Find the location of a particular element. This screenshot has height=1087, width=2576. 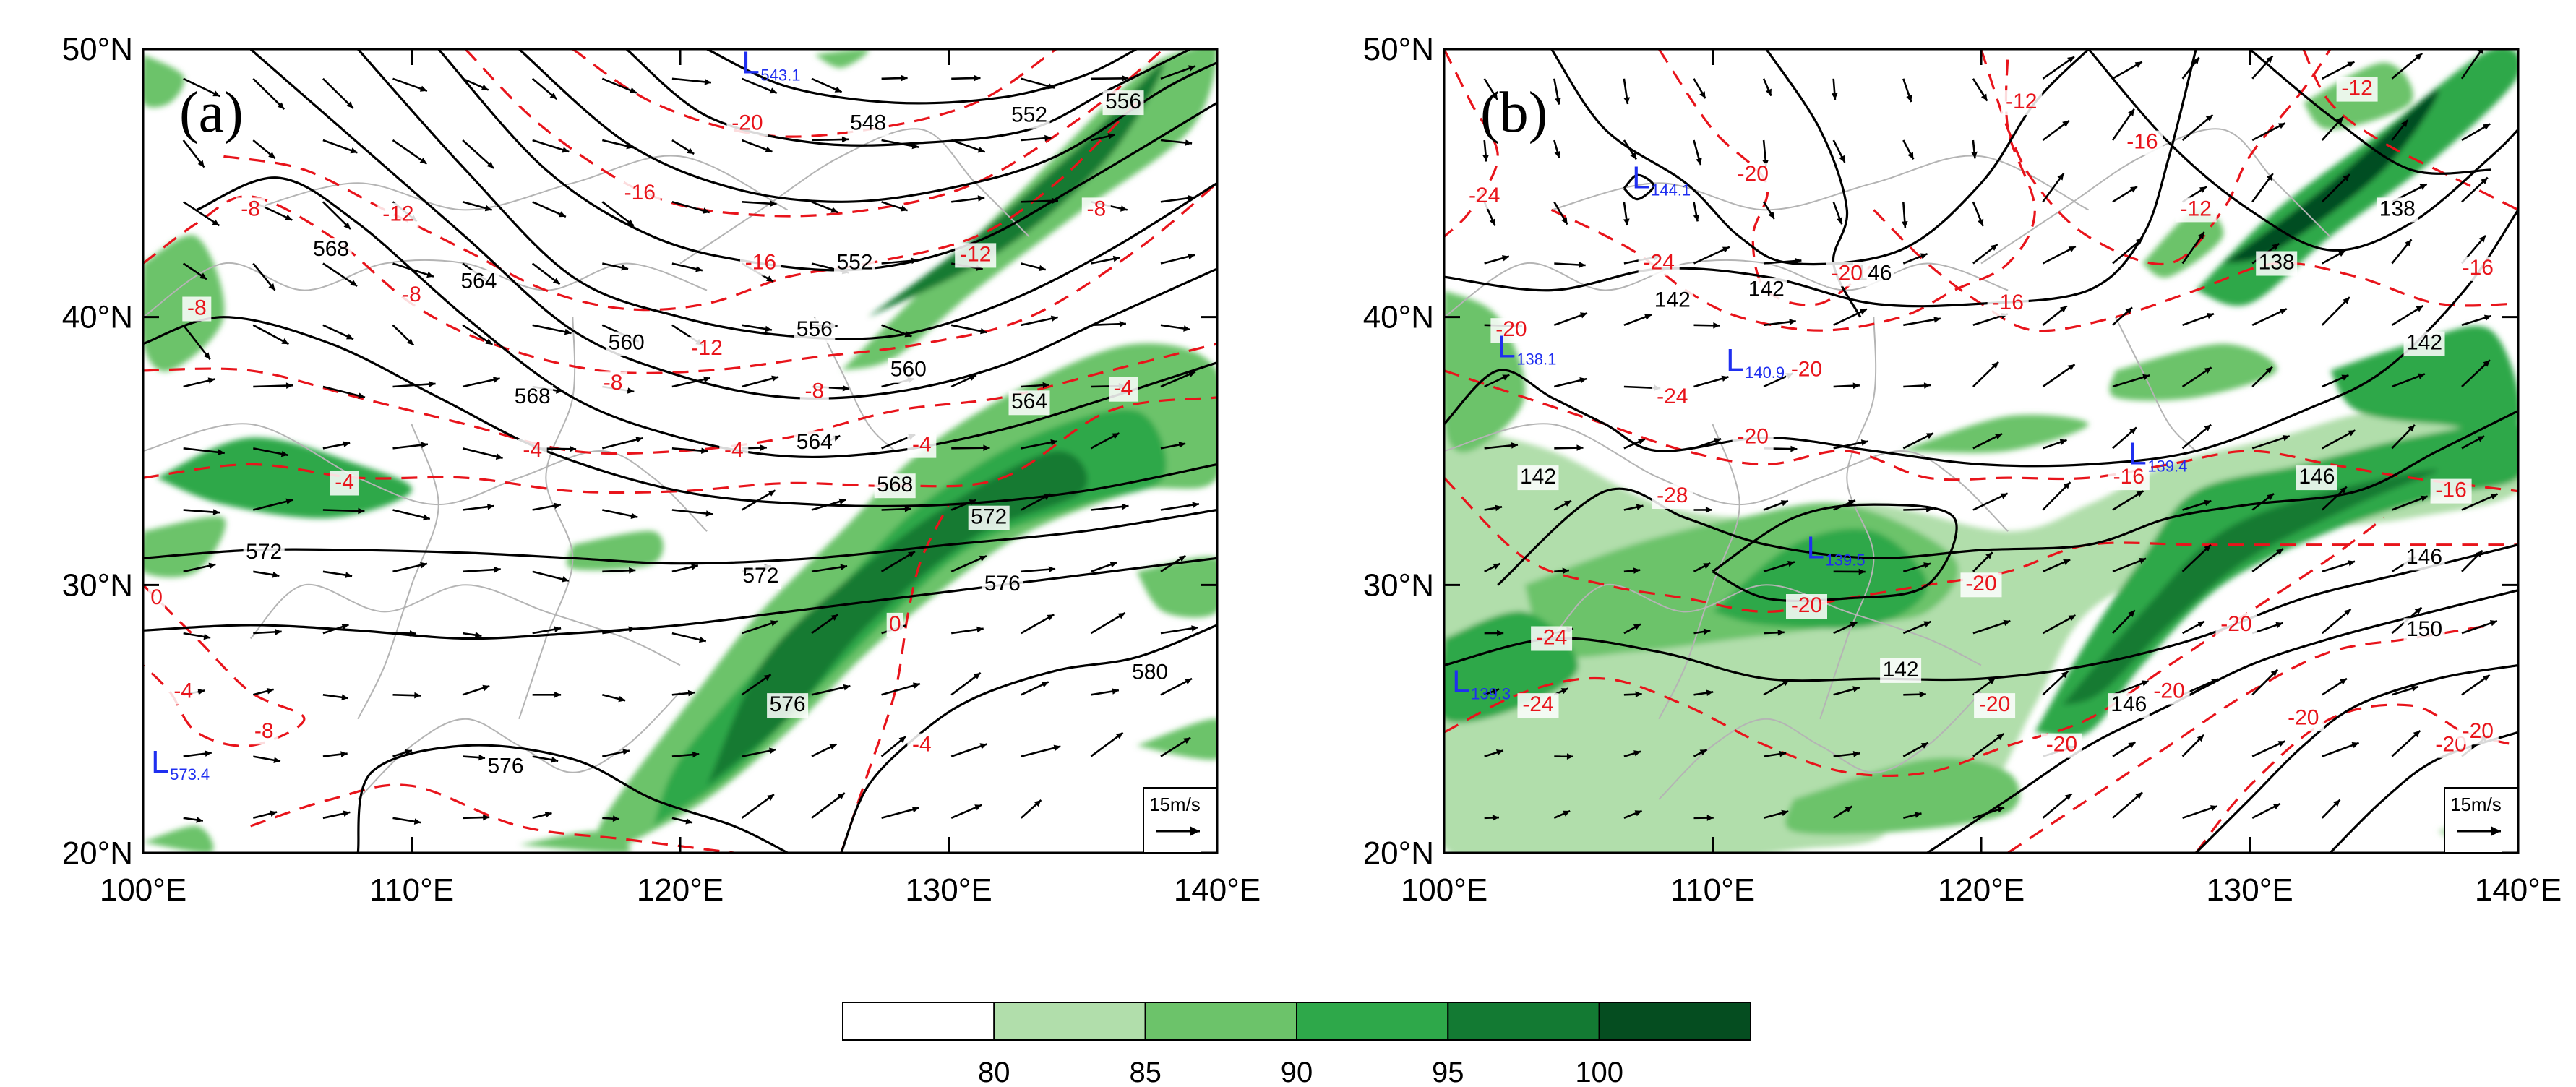

low-center-marker: L 543.1 is located at coordinates (771, 64).